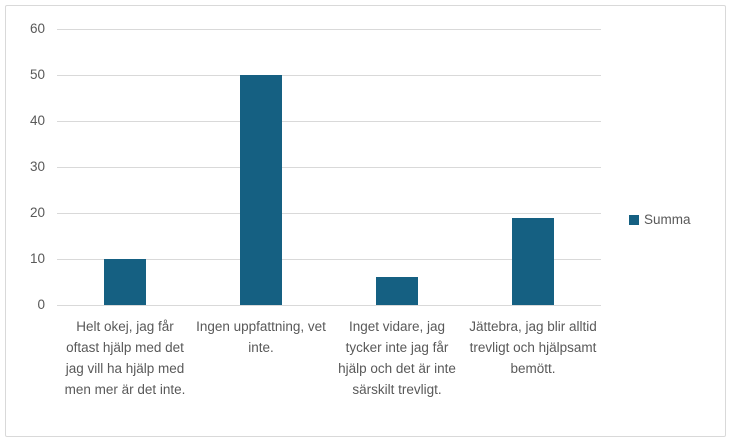 This screenshot has height=447, width=733. What do you see at coordinates (634, 219) in the screenshot?
I see `legend-swatch-icon` at bounding box center [634, 219].